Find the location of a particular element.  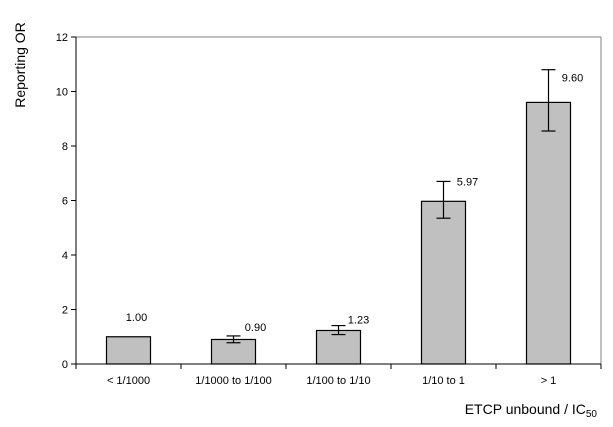

y-tick-label: 10 is located at coordinates (62, 93).